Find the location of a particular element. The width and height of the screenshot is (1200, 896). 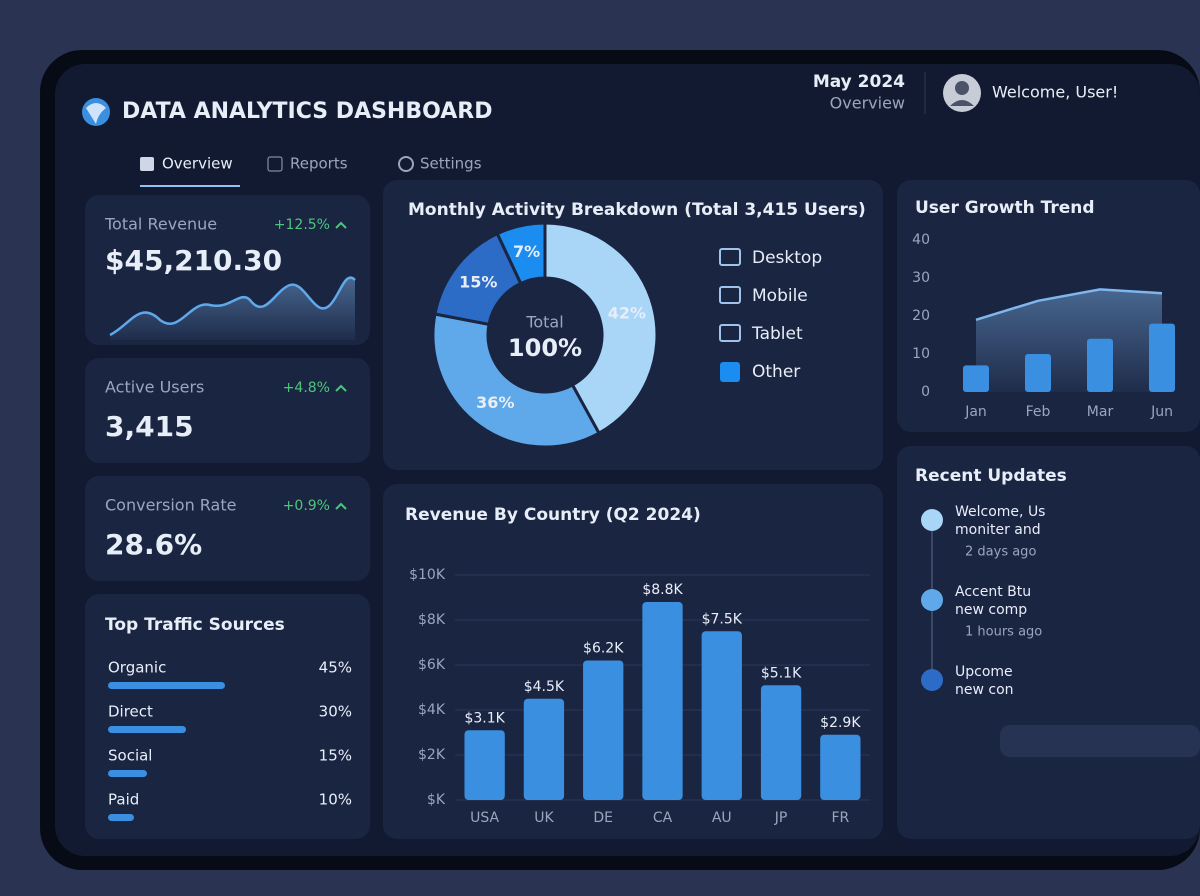

y-tick-label: 0 is located at coordinates (925, 392).